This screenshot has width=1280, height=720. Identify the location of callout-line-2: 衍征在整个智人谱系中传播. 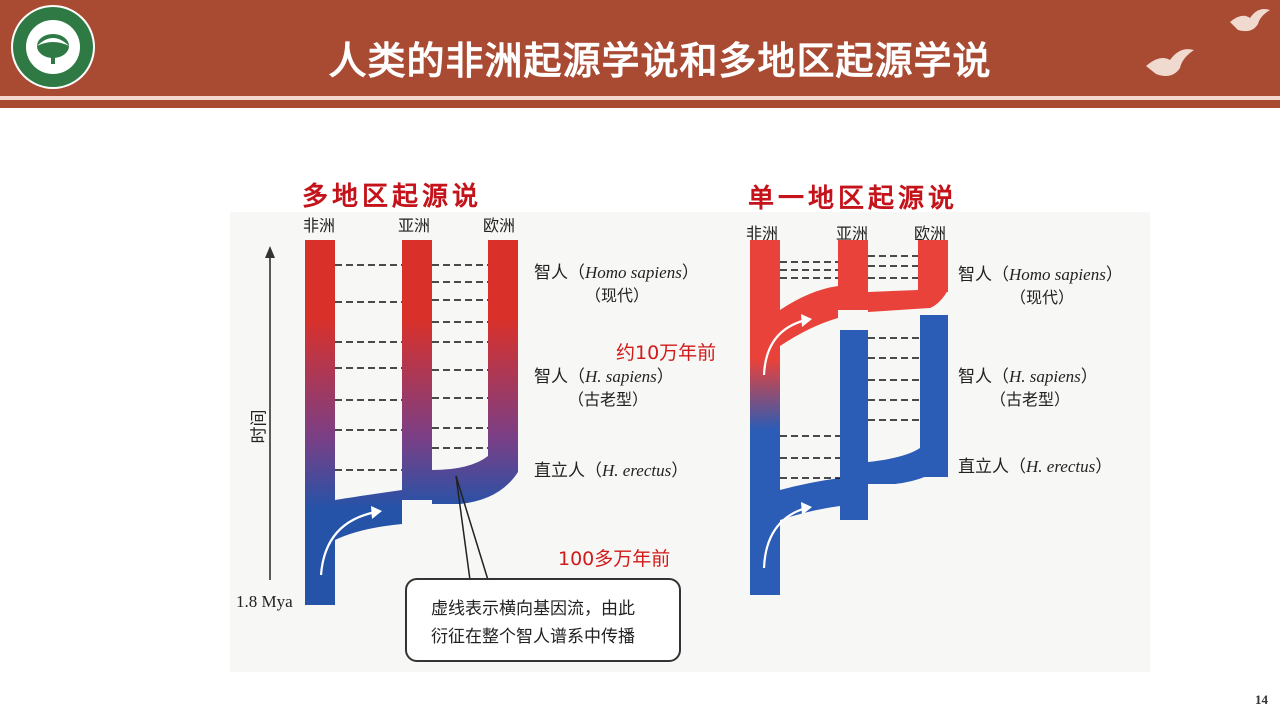
(533, 637).